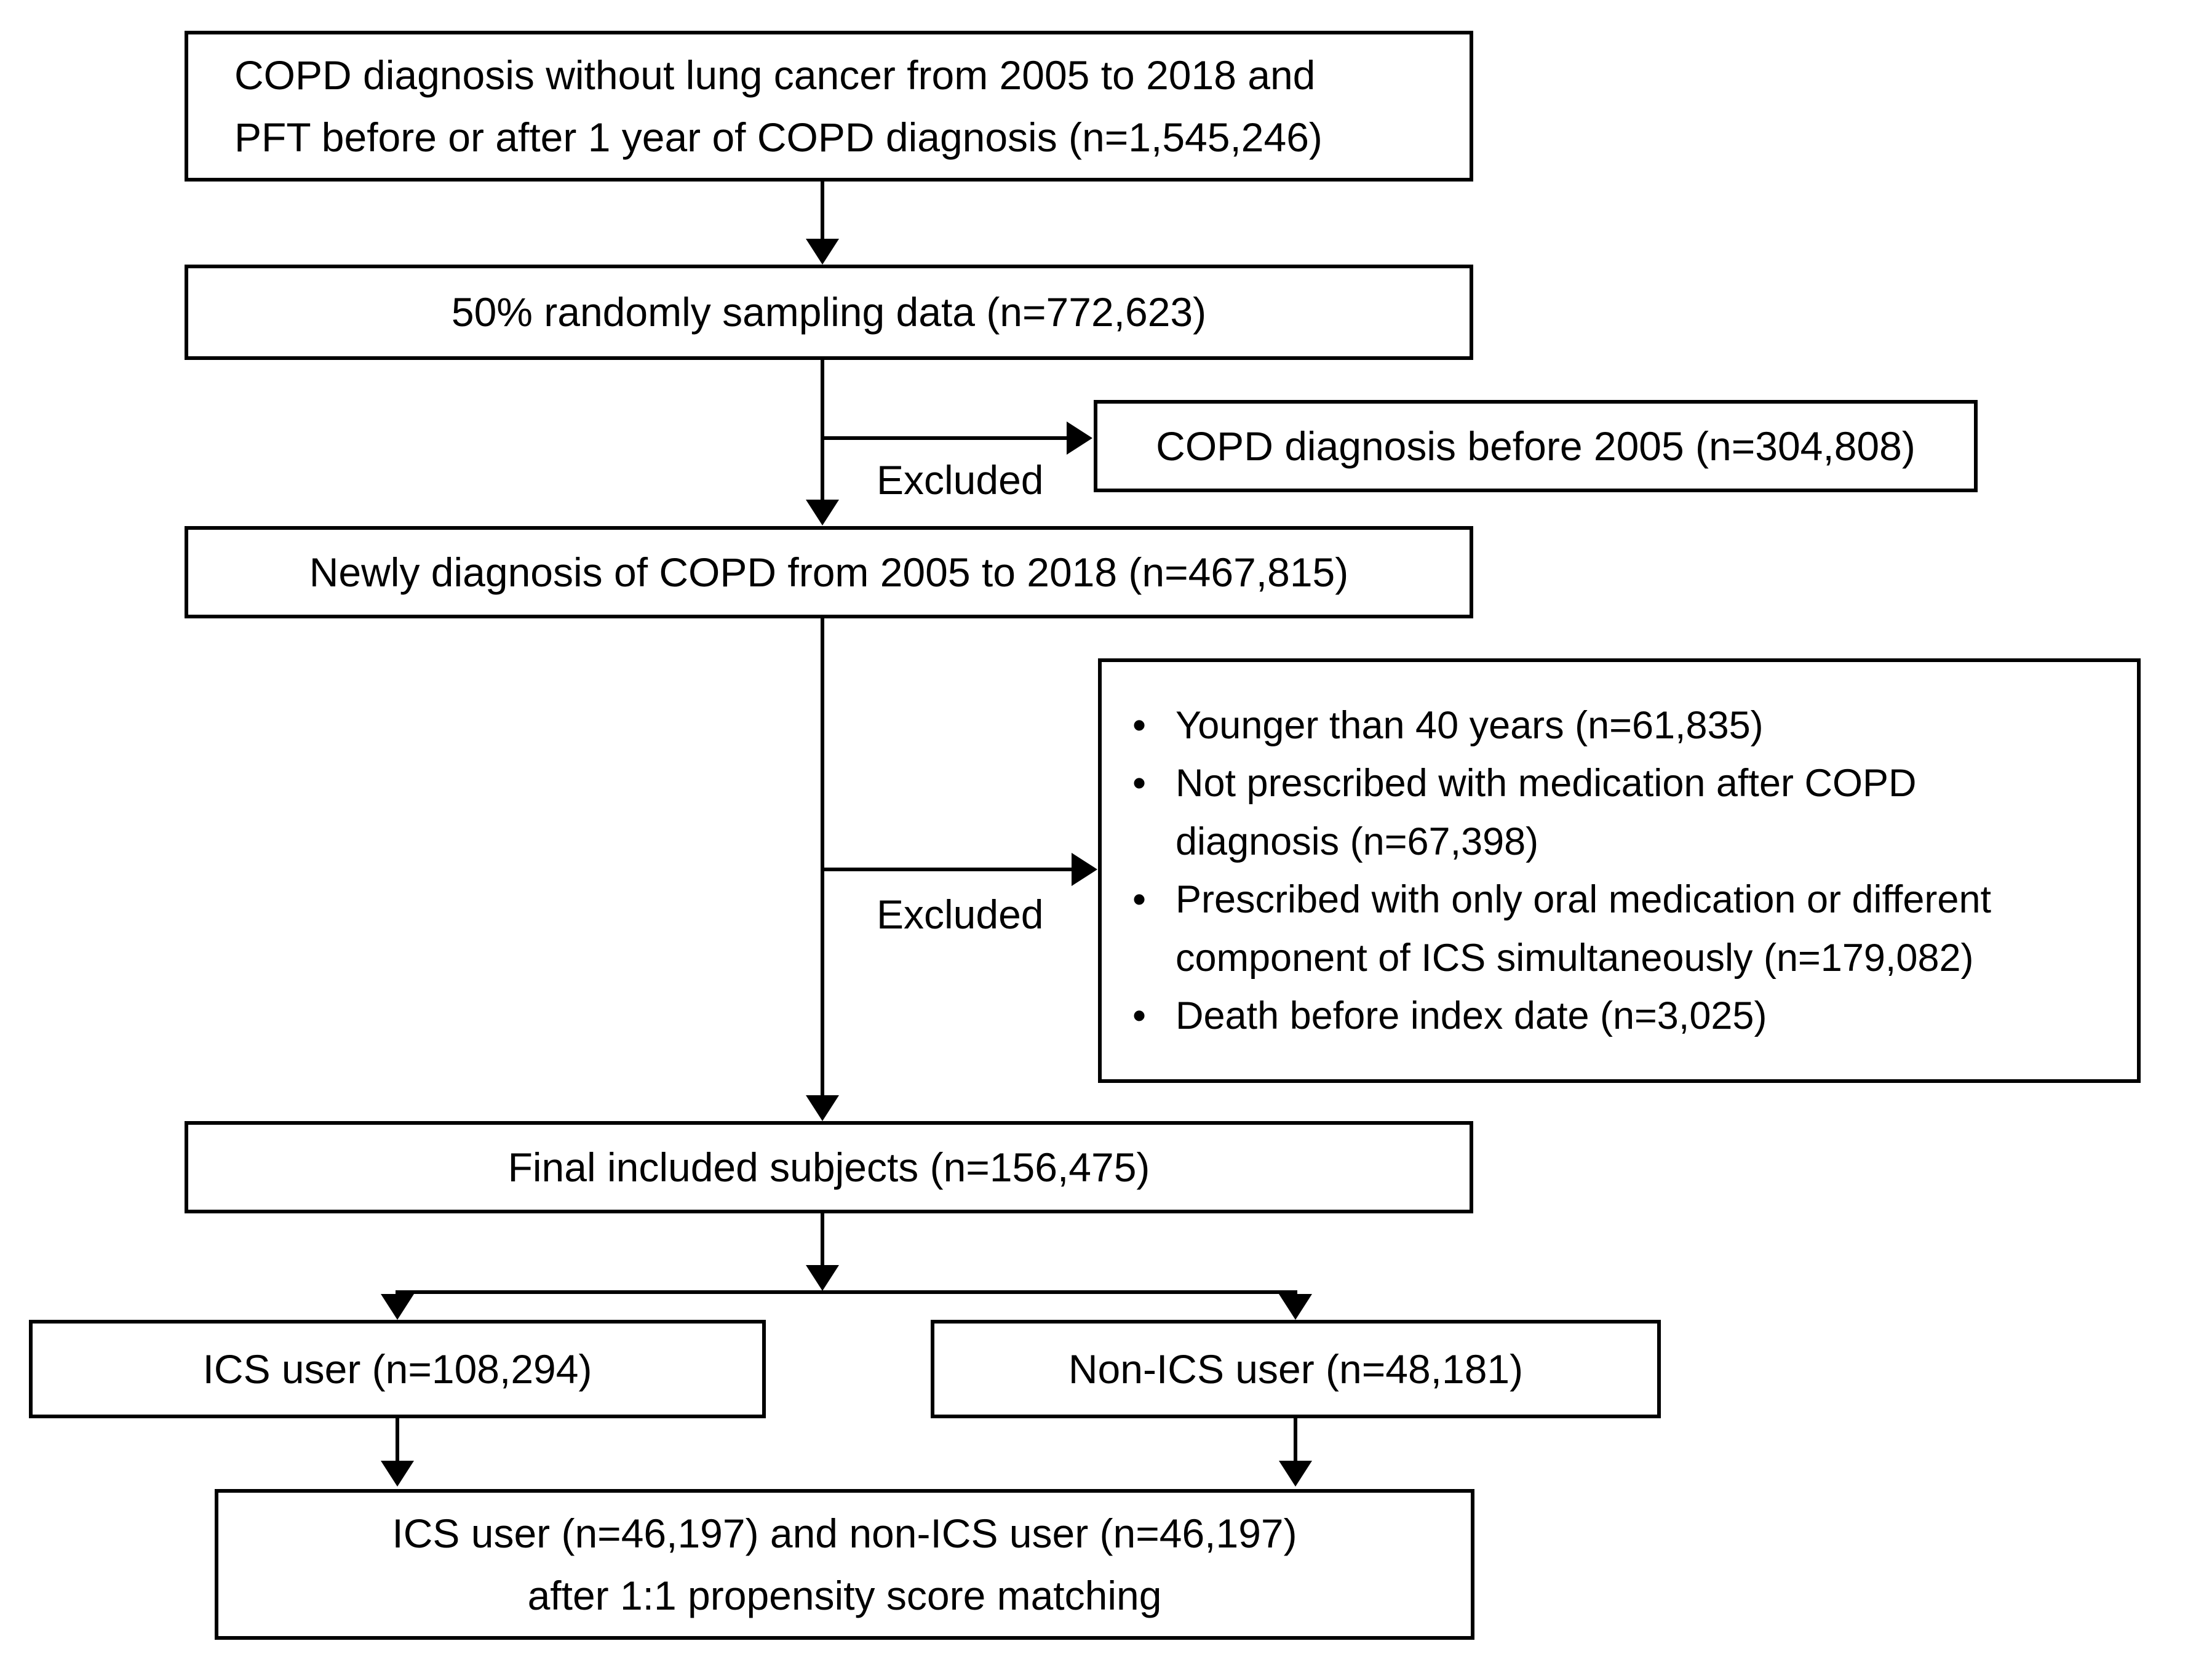 This screenshot has height=1657, width=2212. What do you see at coordinates (844, 1595) in the screenshot?
I see `box-line: after 1:1 propensity score matching` at bounding box center [844, 1595].